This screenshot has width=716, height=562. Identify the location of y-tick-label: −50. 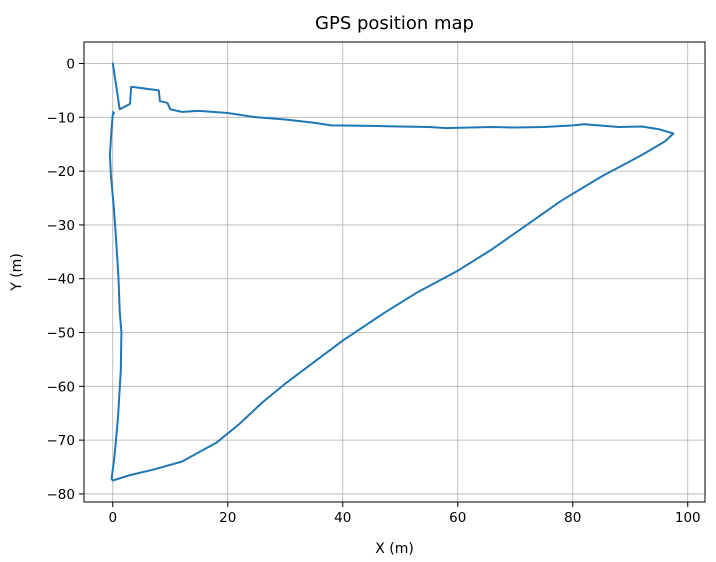
(61, 334).